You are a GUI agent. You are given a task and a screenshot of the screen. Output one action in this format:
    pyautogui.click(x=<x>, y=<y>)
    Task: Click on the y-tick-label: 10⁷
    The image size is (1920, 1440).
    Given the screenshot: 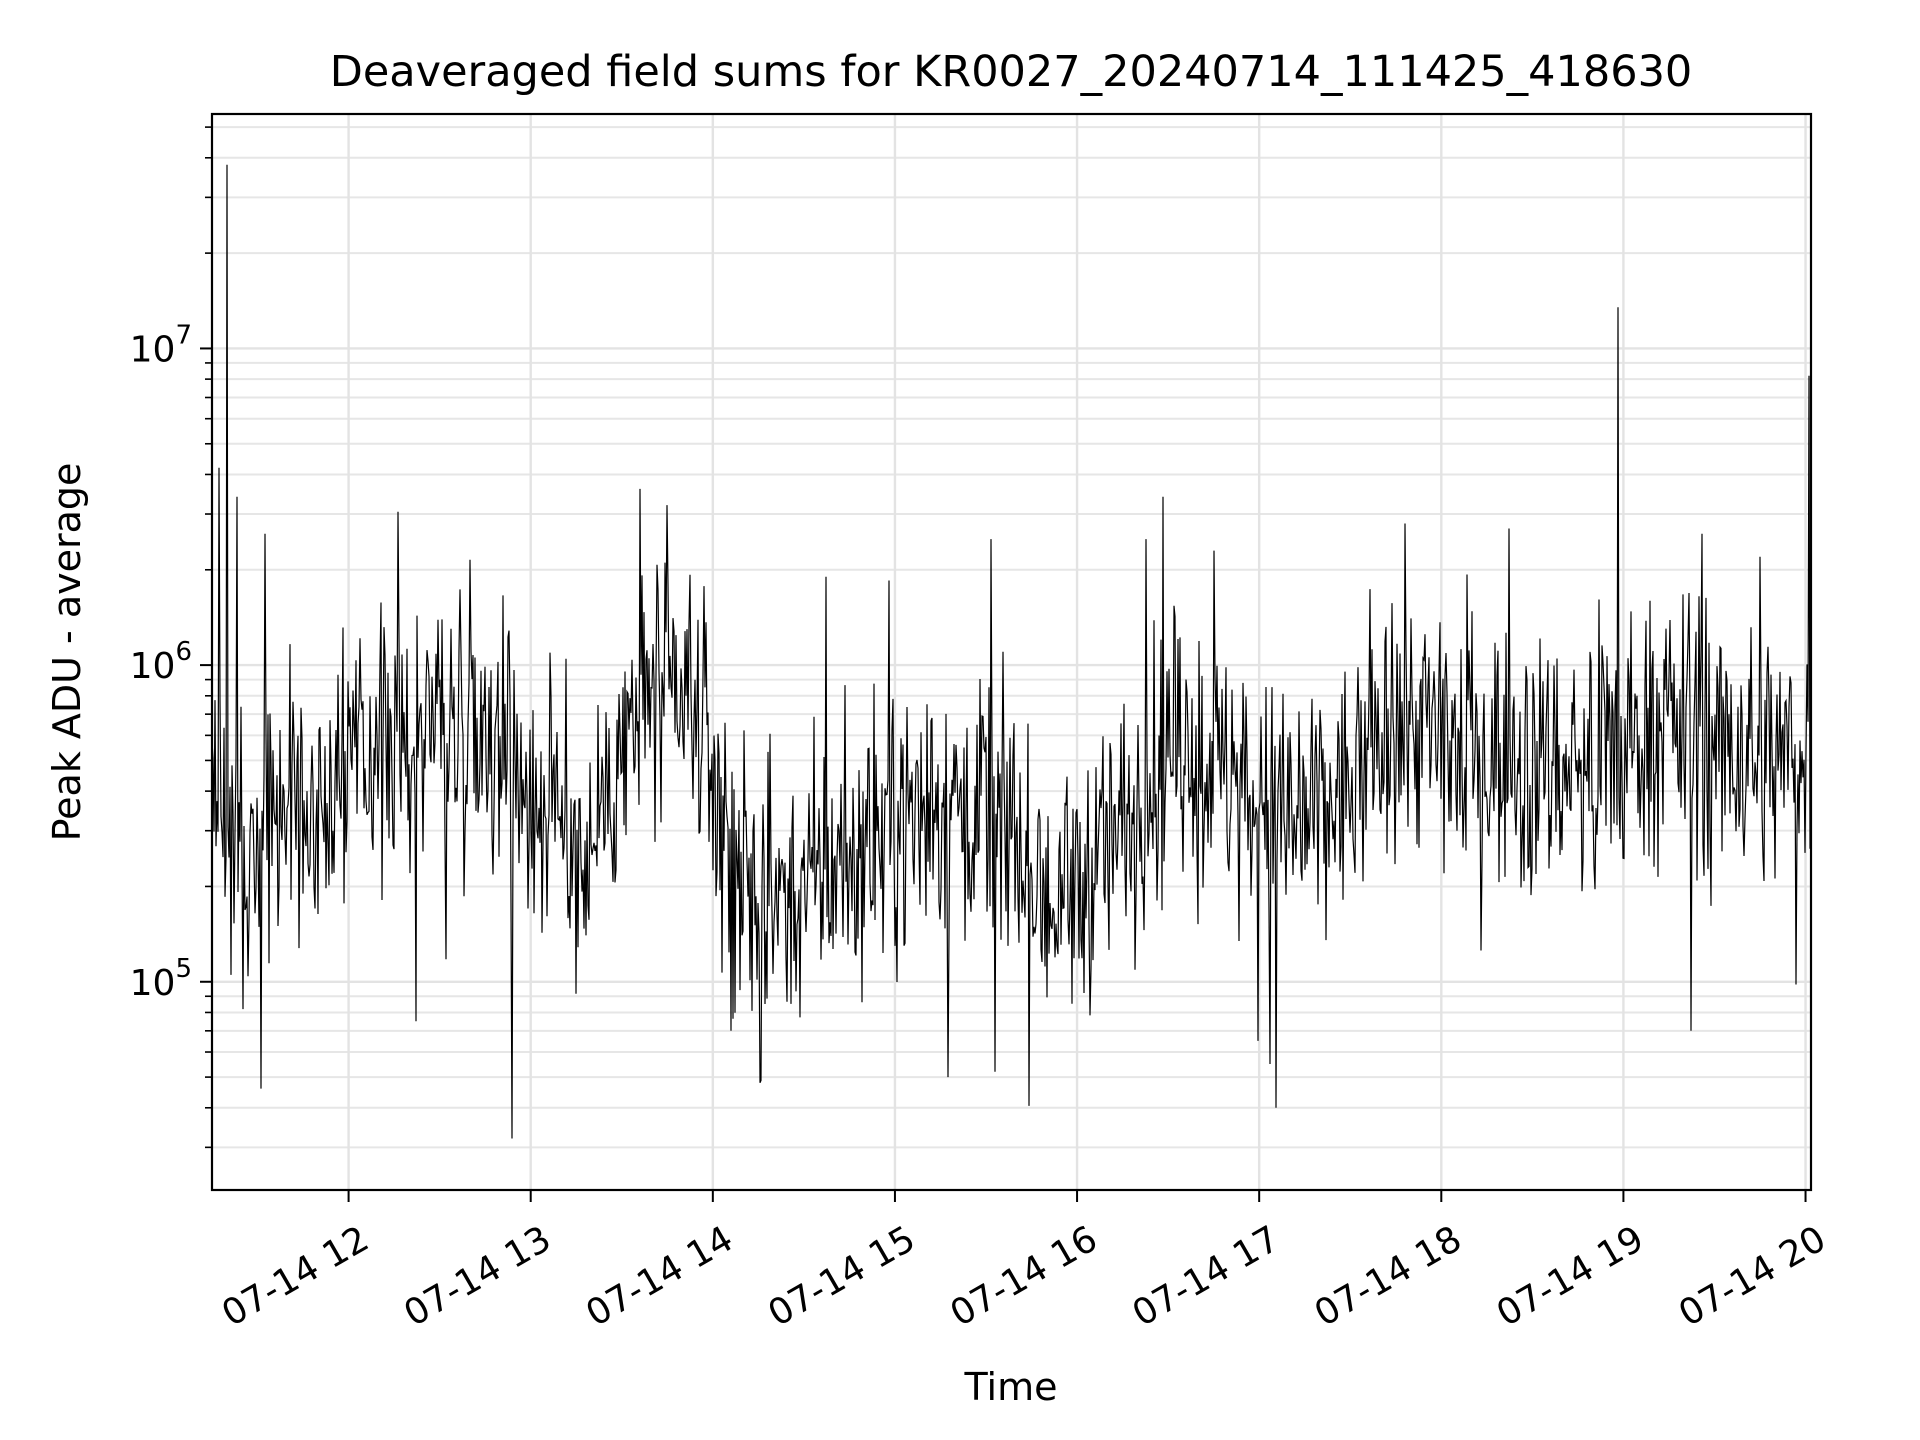 What is the action you would take?
    pyautogui.click(x=161, y=345)
    